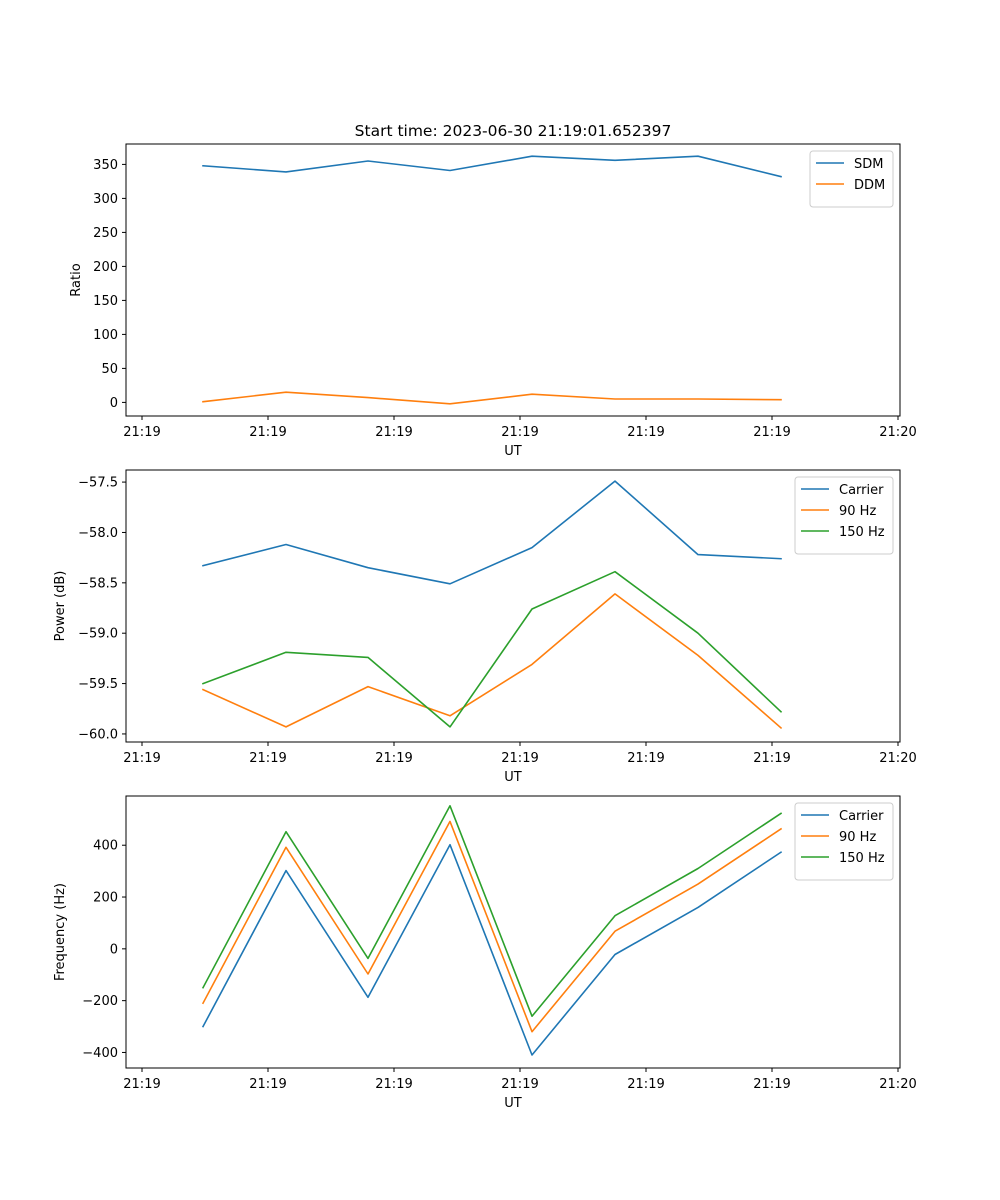 The height and width of the screenshot is (1200, 1000). I want to click on y-tick-label: 100, so click(105, 335).